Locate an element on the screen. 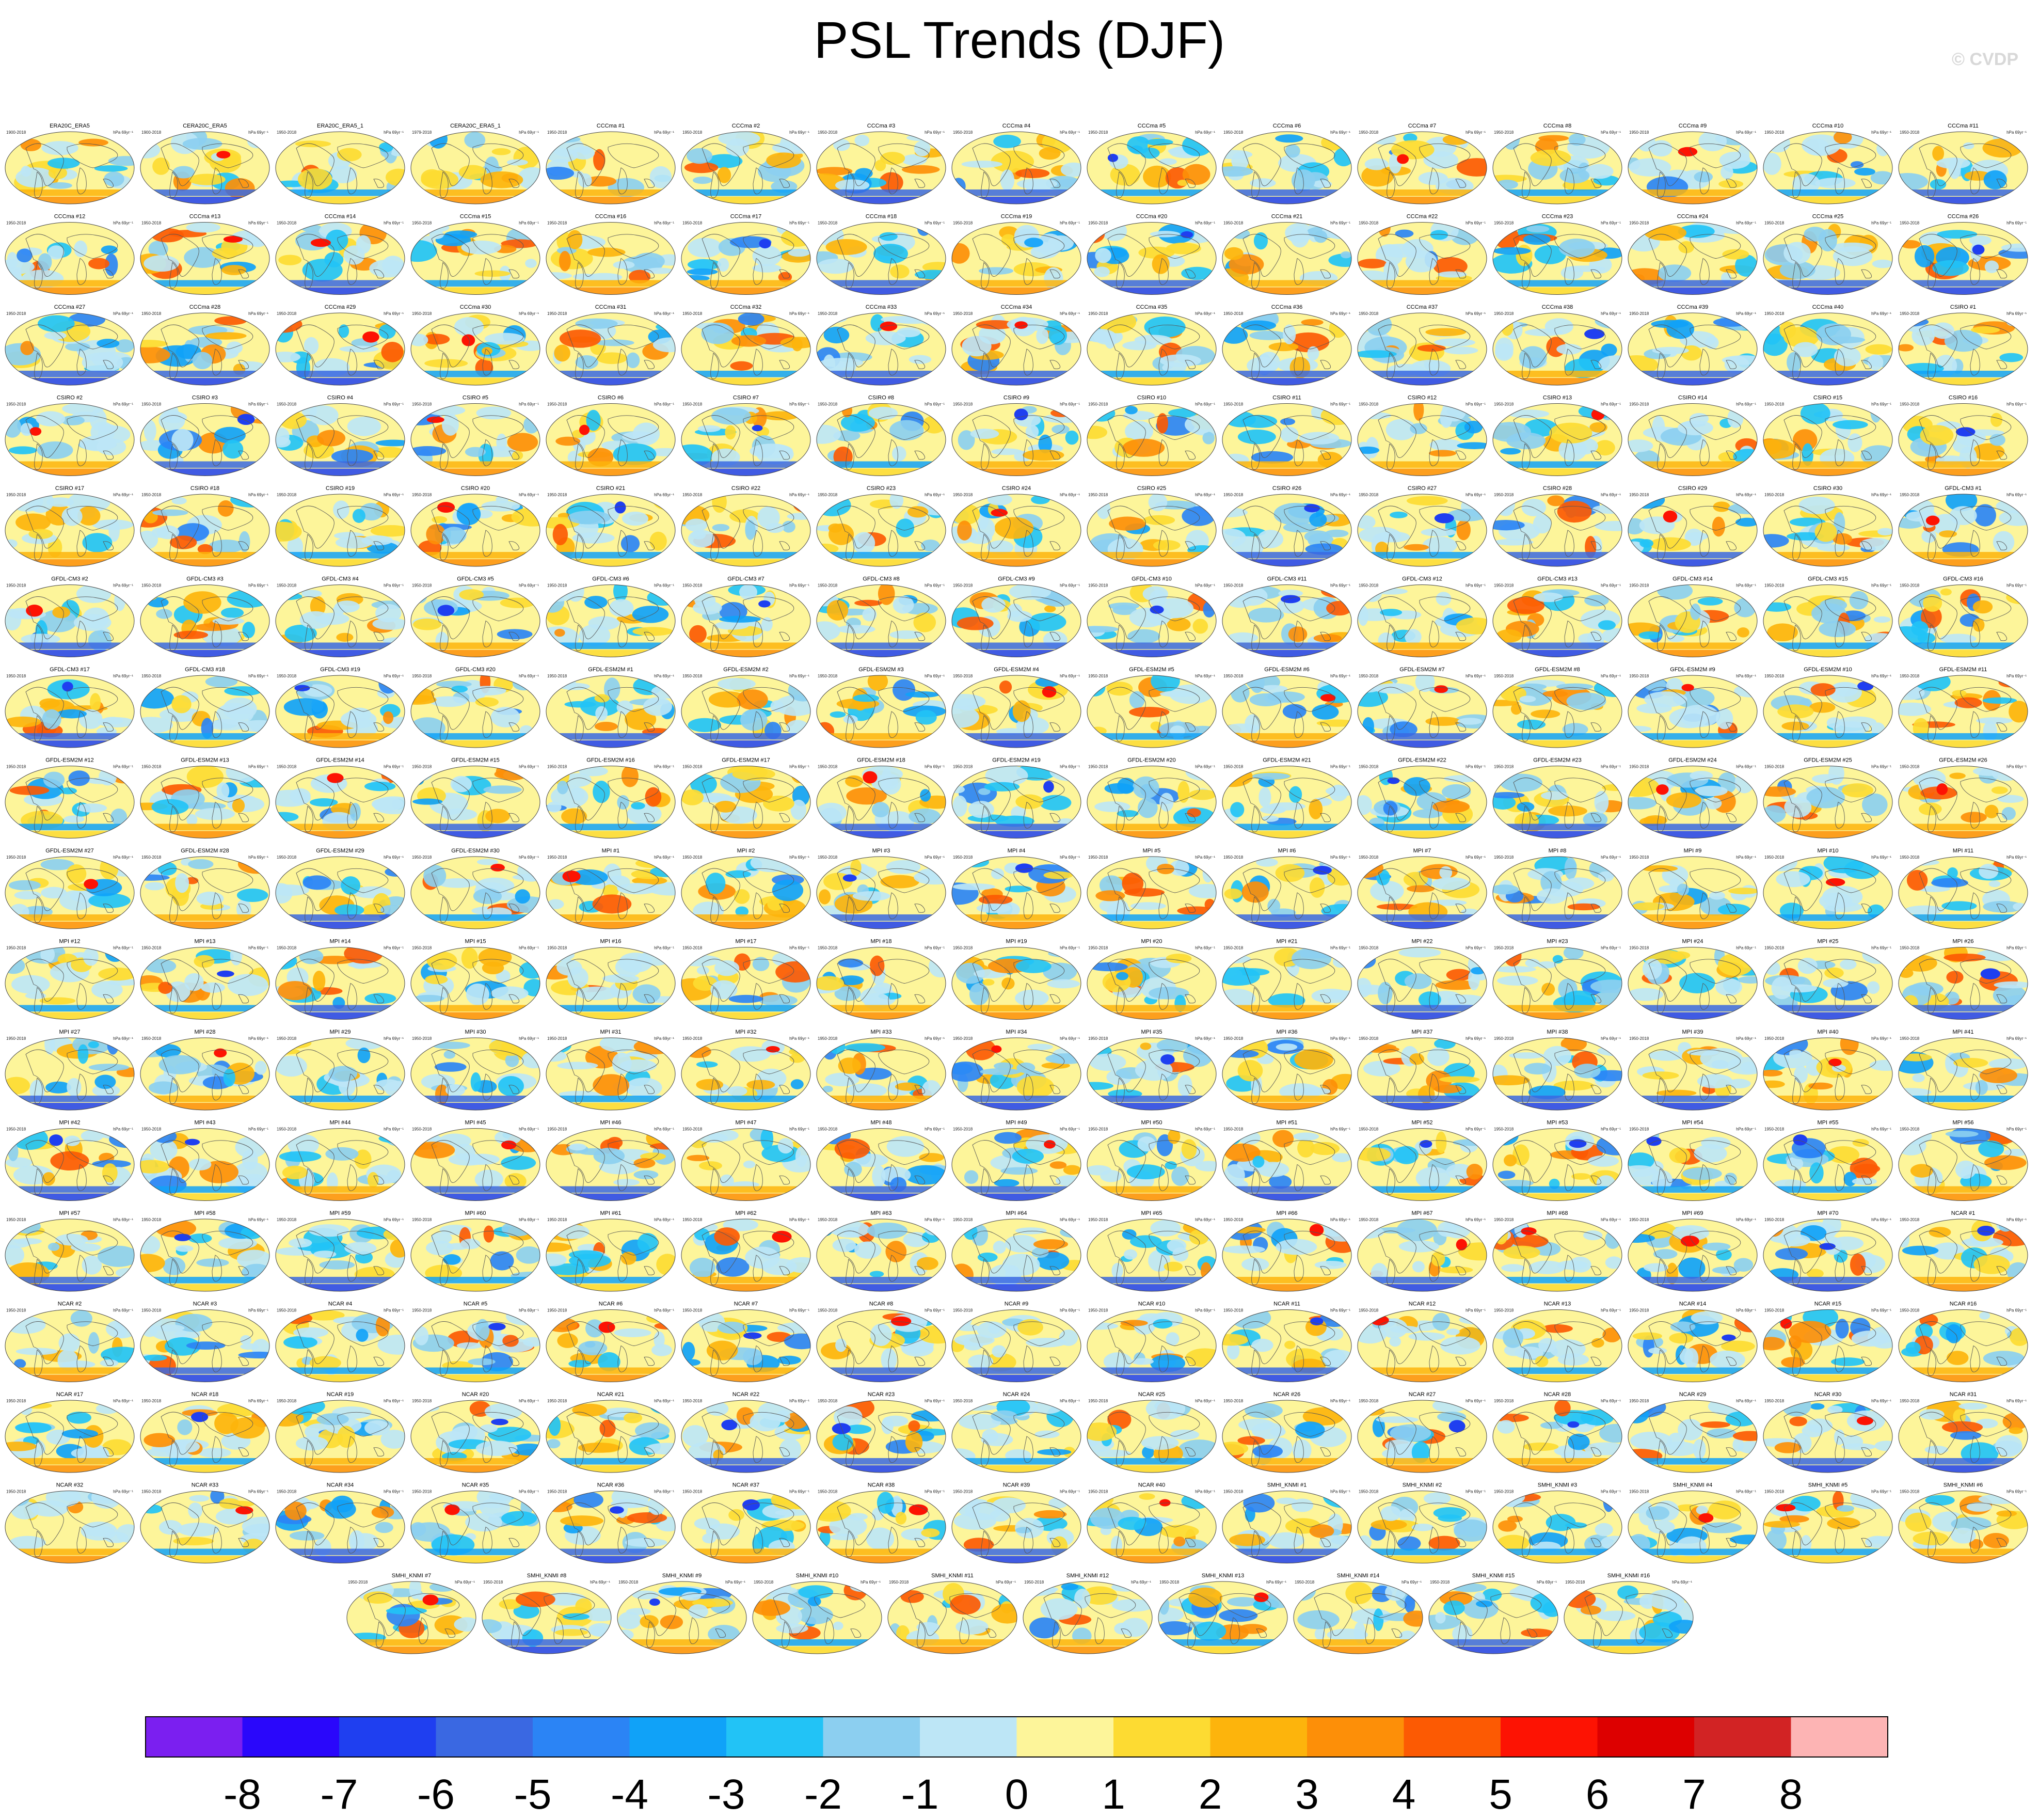 The width and height of the screenshot is (2039, 1820). panel-title: CCCma #16 is located at coordinates (611, 217).